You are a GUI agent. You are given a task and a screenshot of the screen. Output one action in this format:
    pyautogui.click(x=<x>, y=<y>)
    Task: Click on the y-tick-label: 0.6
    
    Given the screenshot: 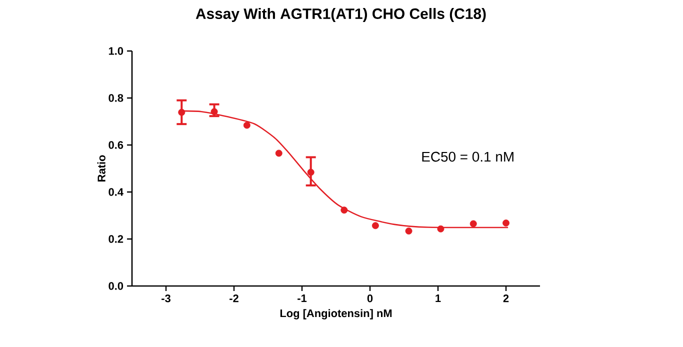 What is the action you would take?
    pyautogui.click(x=116, y=145)
    